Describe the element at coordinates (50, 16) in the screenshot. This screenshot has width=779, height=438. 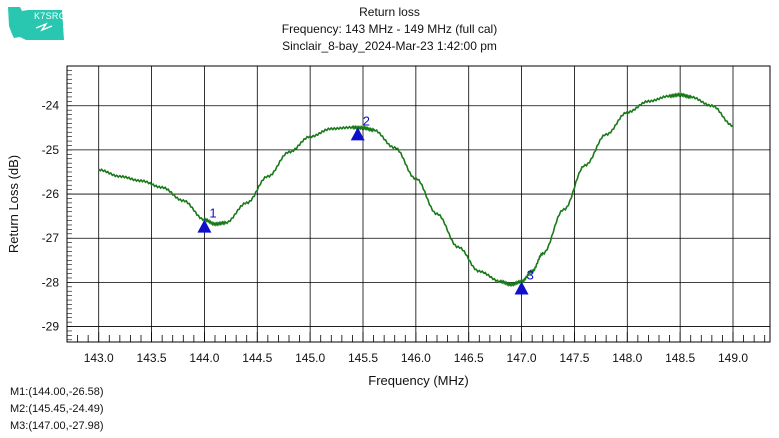
I see `logo-callsign: K7SRG` at that location.